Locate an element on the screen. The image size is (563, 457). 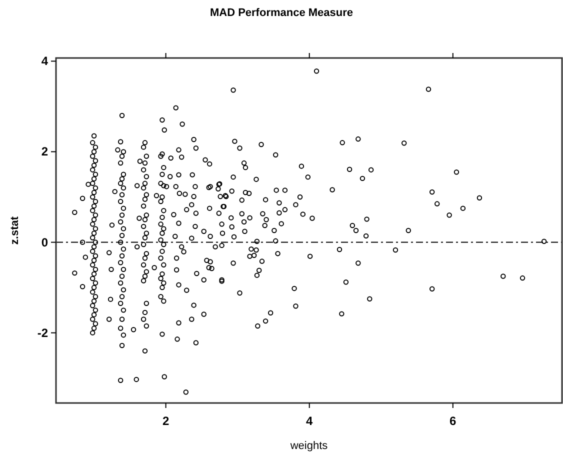
x-tick-label: 6 is located at coordinates (453, 421).